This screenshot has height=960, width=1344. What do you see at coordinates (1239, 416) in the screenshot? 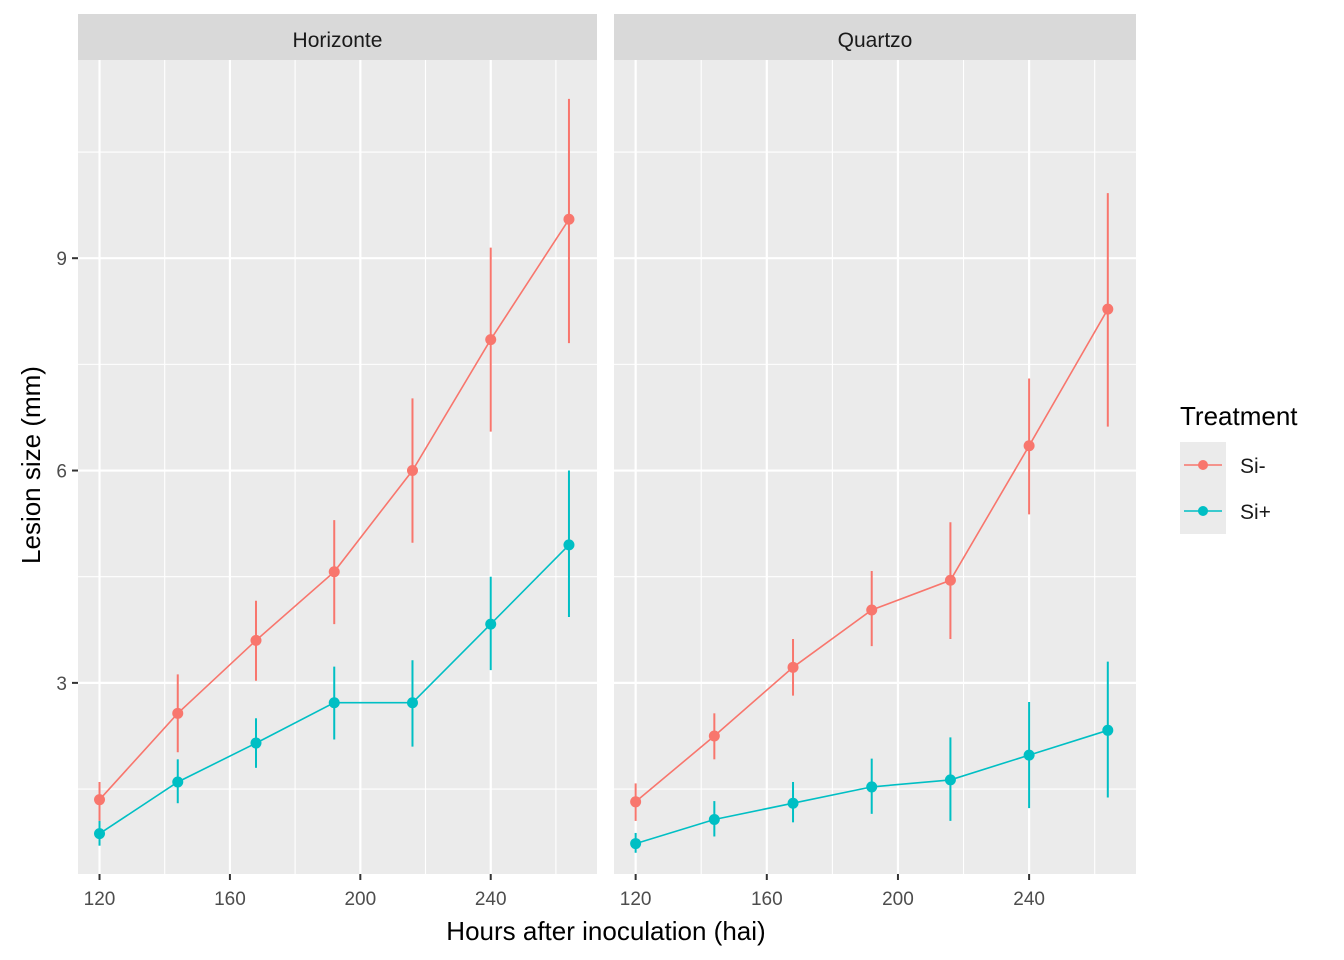
I see `legend-title: Treatment` at bounding box center [1239, 416].